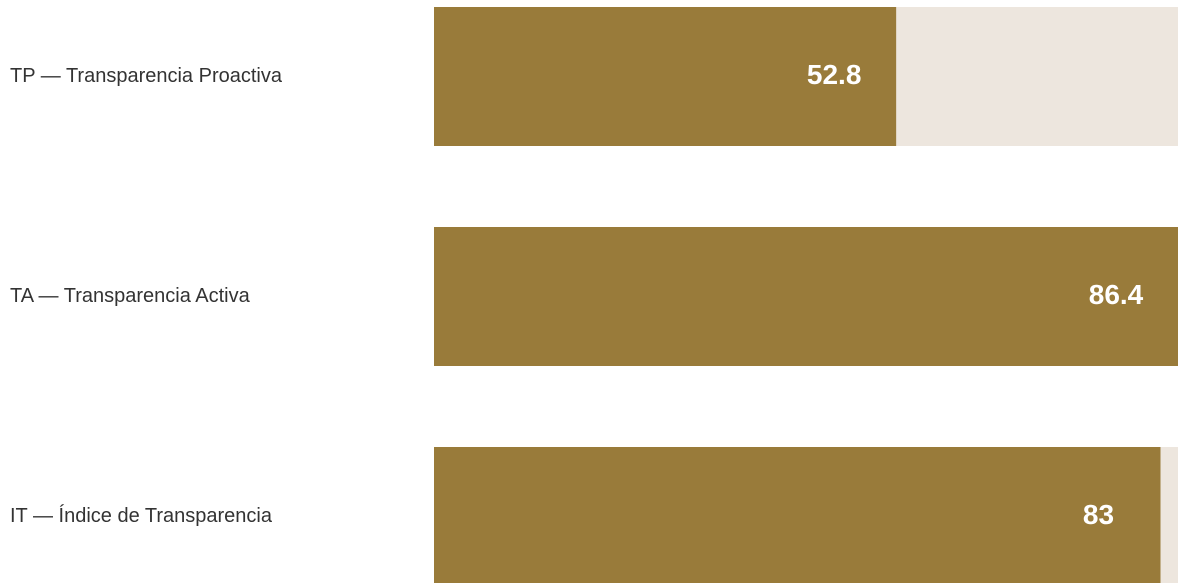  Describe the element at coordinates (834, 74) in the screenshot. I see `value-label: 52.8` at that location.